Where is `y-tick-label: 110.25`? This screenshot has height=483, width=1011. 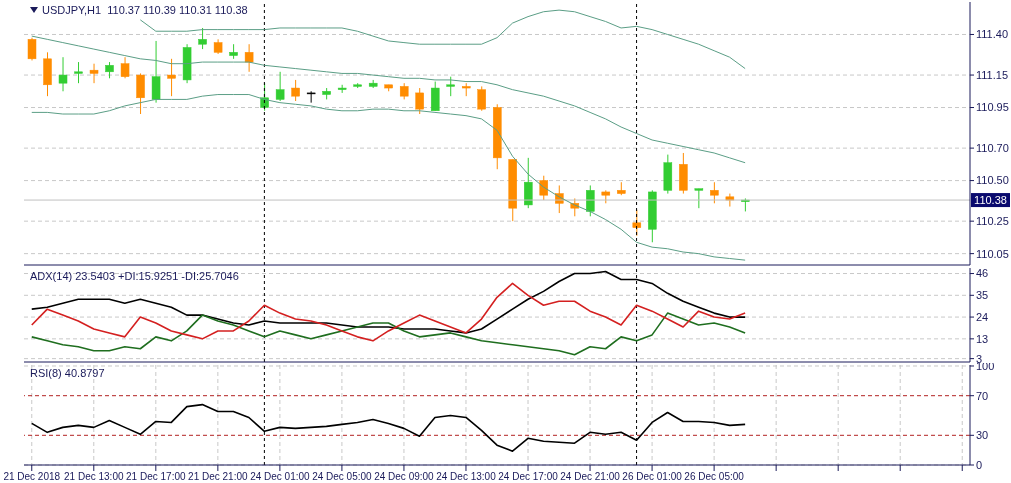 y-tick-label: 110.25 is located at coordinates (992, 221).